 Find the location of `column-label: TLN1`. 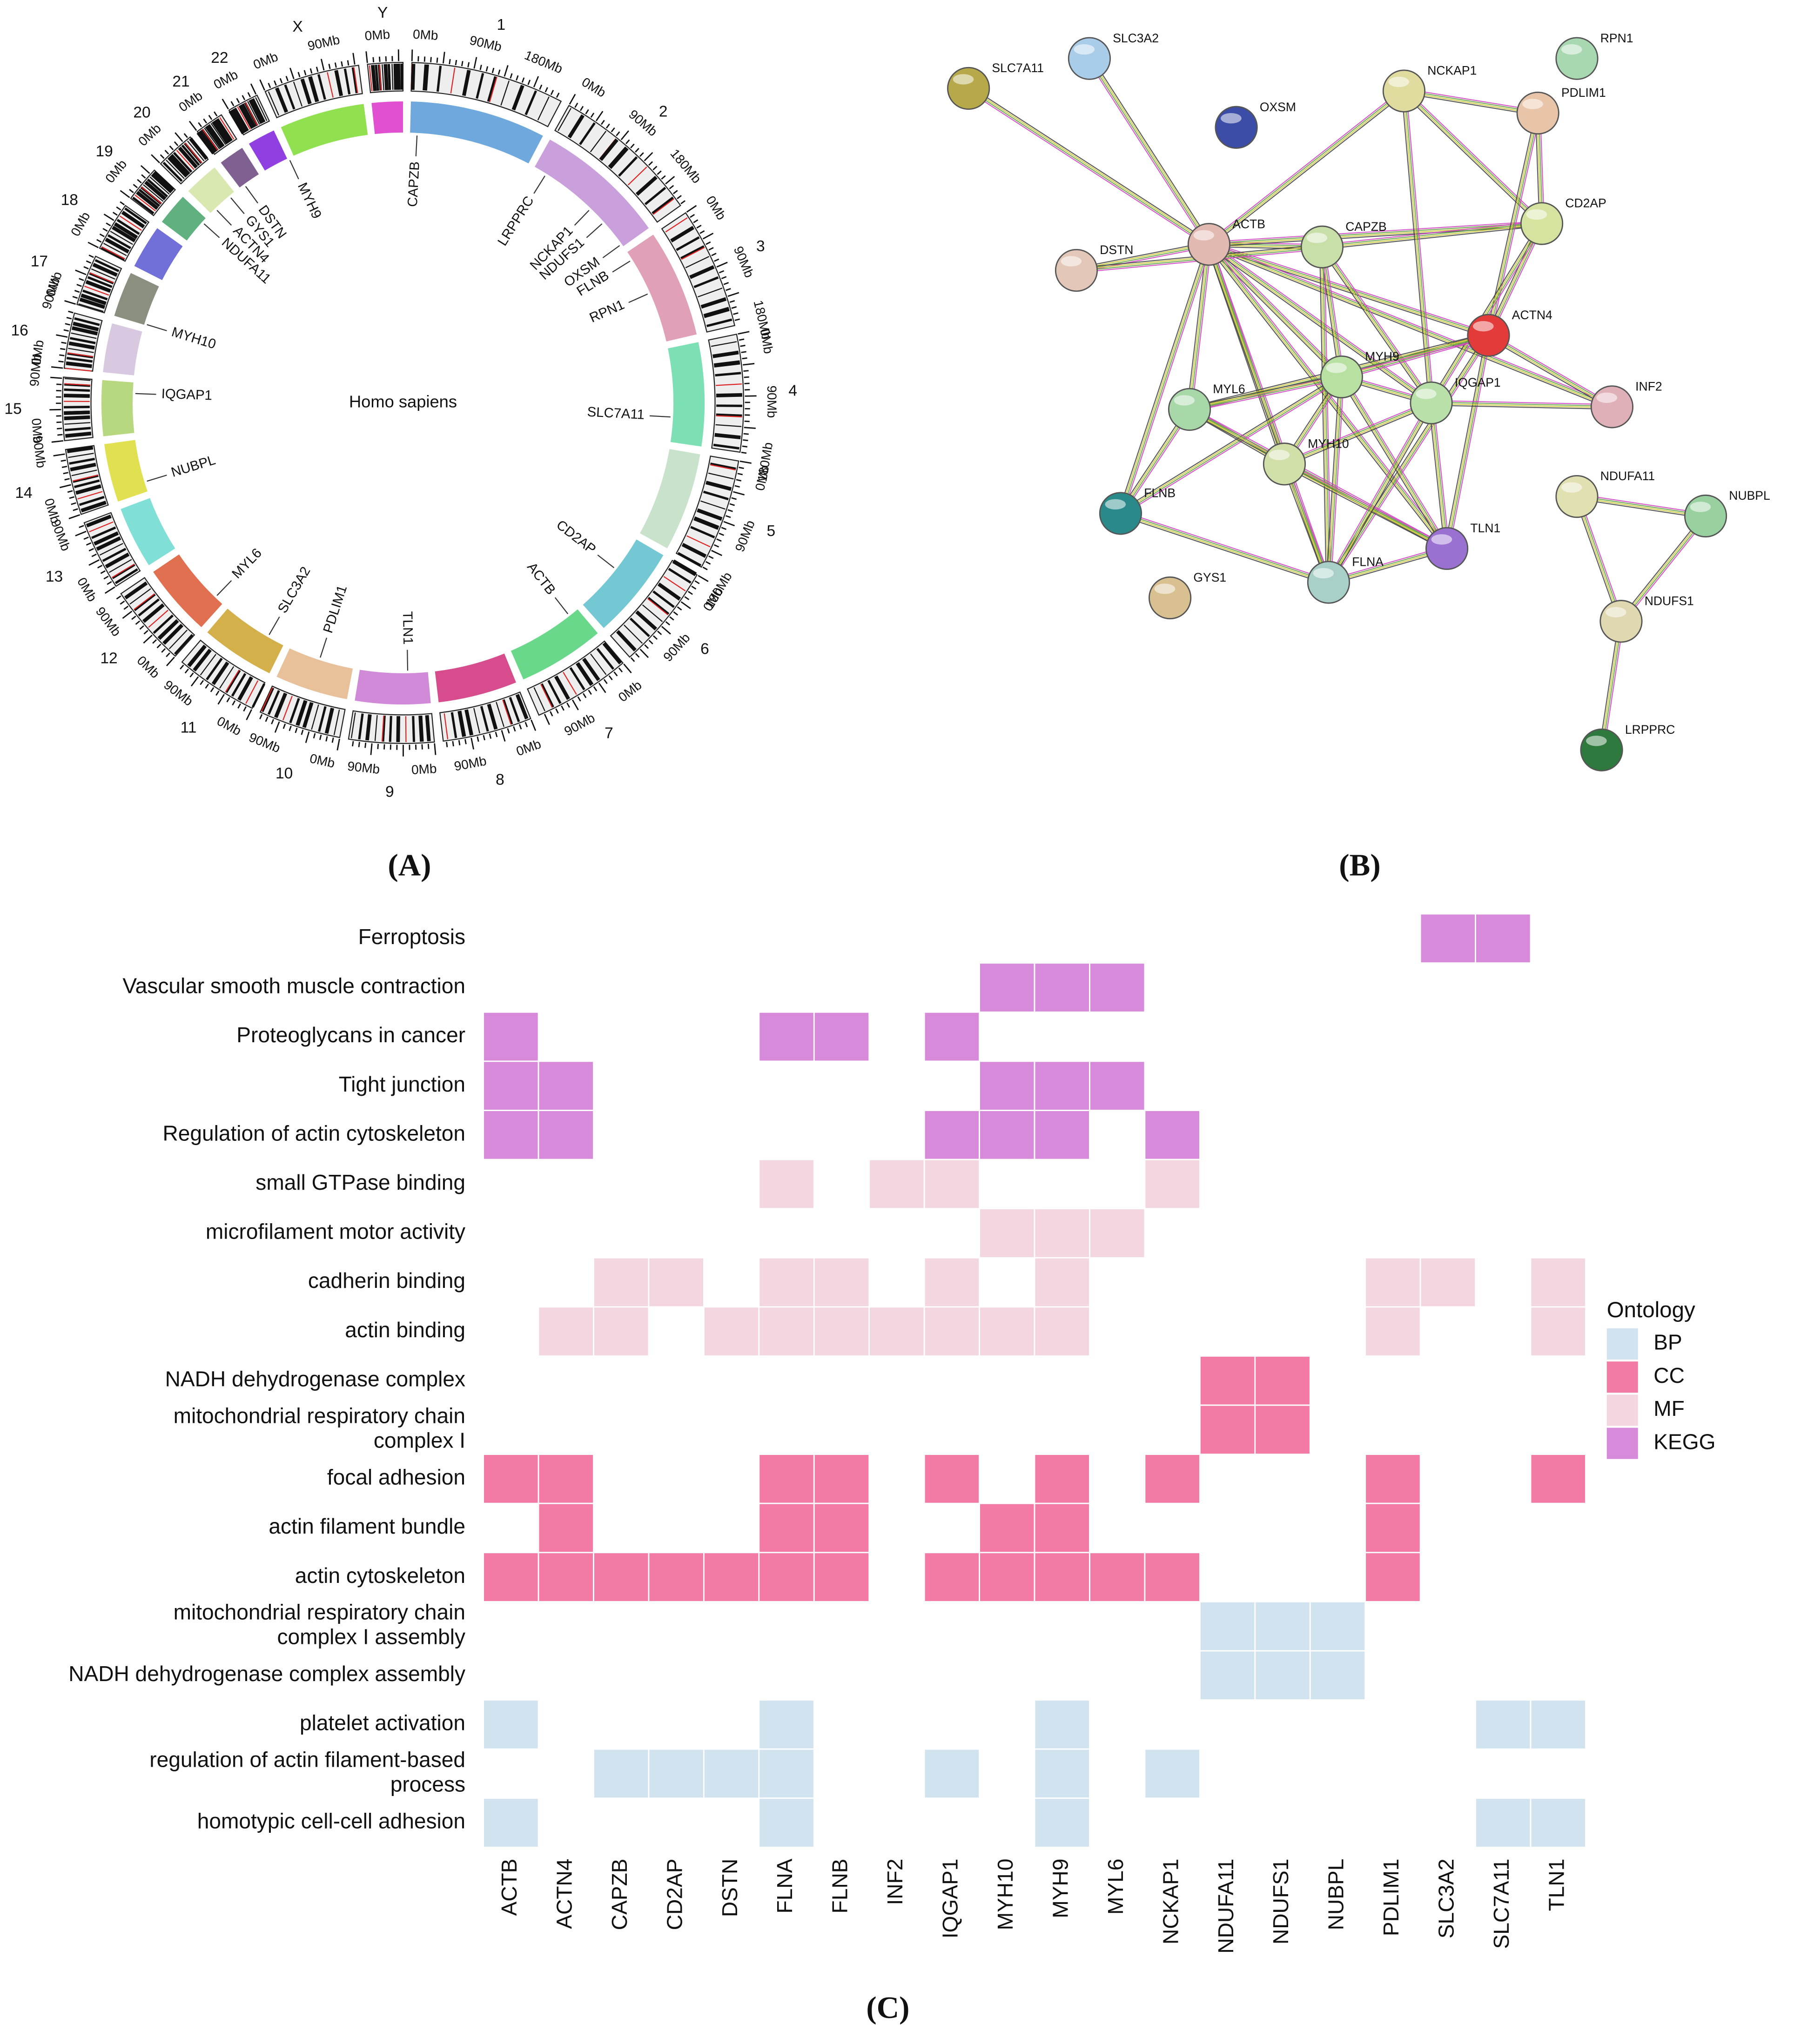

column-label: TLN1 is located at coordinates (1556, 1885).